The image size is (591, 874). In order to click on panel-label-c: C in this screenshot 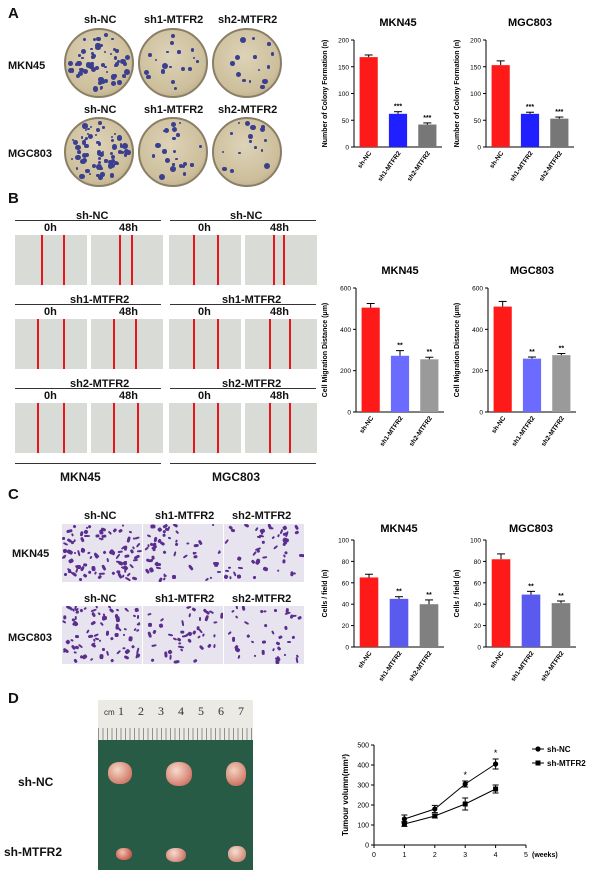, I will do `click(13, 494)`.